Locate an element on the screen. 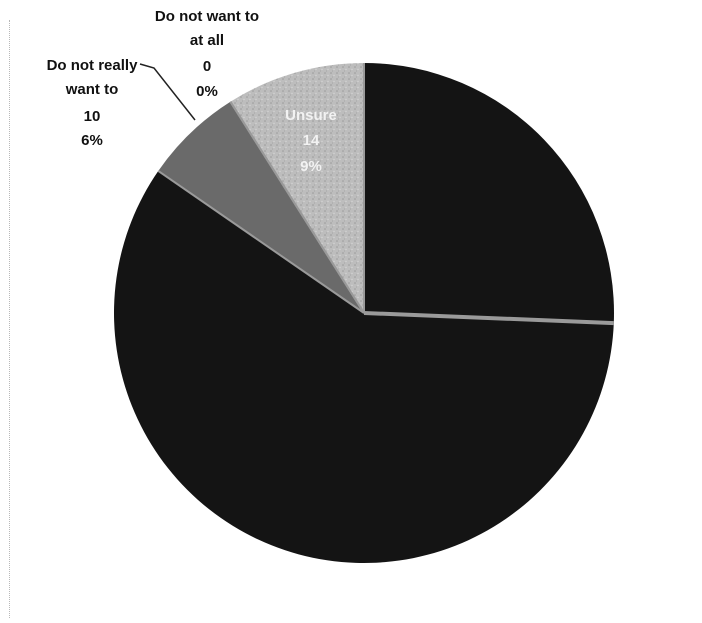 This screenshot has width=702, height=623. label-do-not-want-at-all-line1: Do not want to is located at coordinates (207, 16).